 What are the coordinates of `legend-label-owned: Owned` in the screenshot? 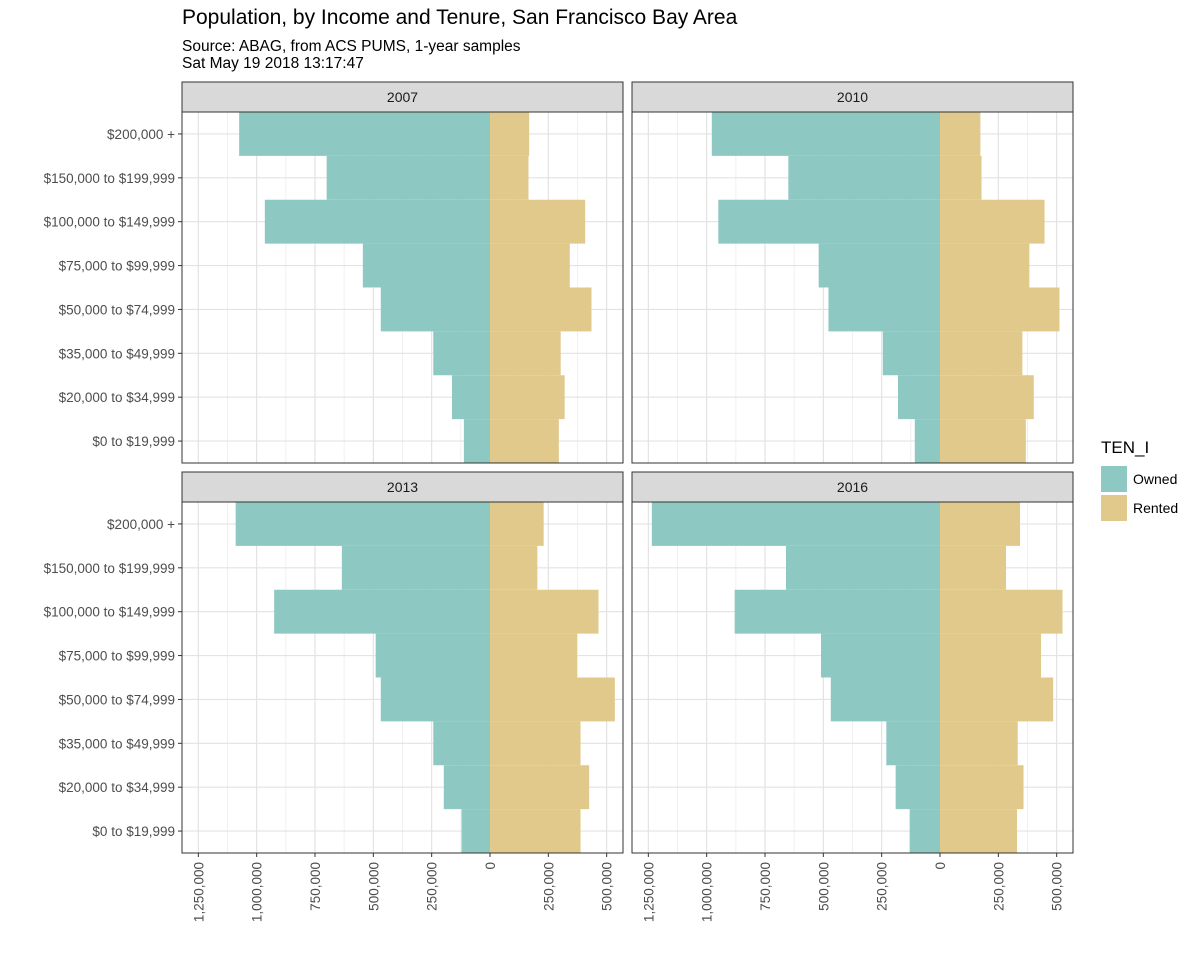 It's located at (1155, 478).